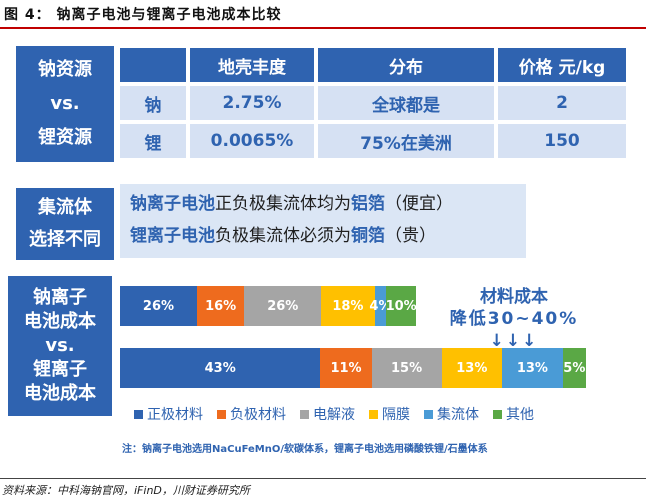  I want to click on bar-segment-sodium-2: 26%, so click(283, 306).